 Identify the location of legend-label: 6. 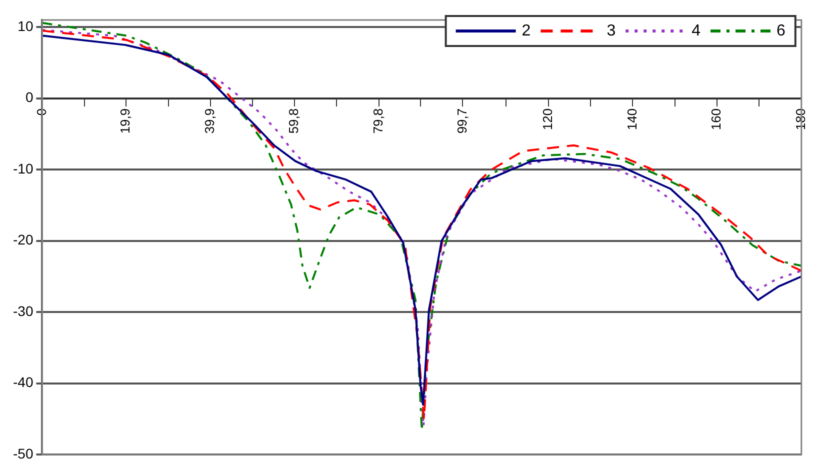
(781, 31).